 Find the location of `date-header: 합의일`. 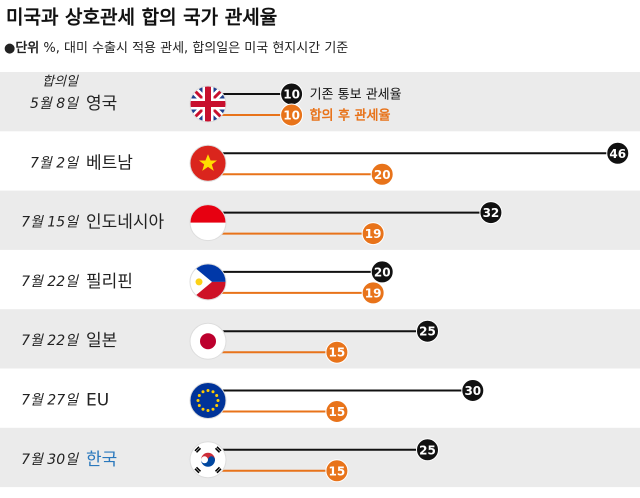

date-header: 합의일 is located at coordinates (60, 82).